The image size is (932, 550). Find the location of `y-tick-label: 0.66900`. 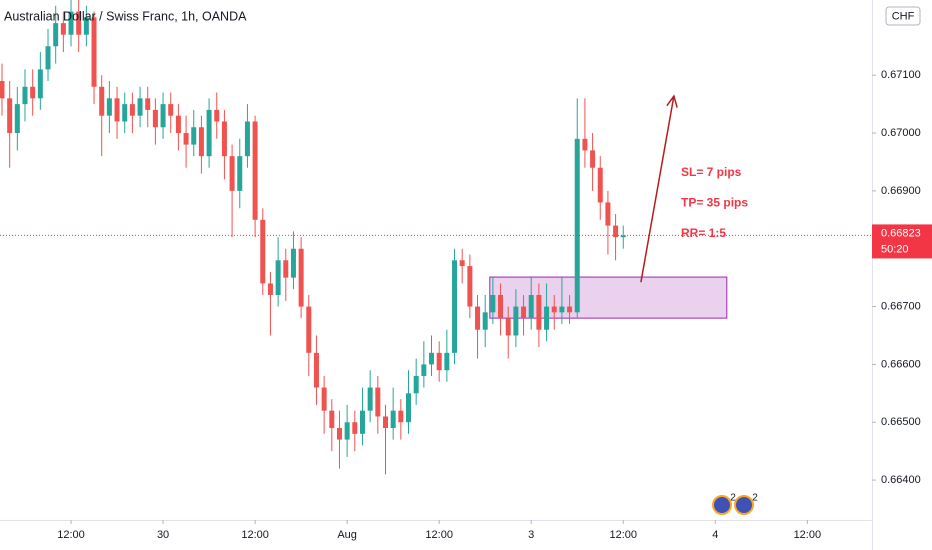

y-tick-label: 0.66900 is located at coordinates (901, 191).